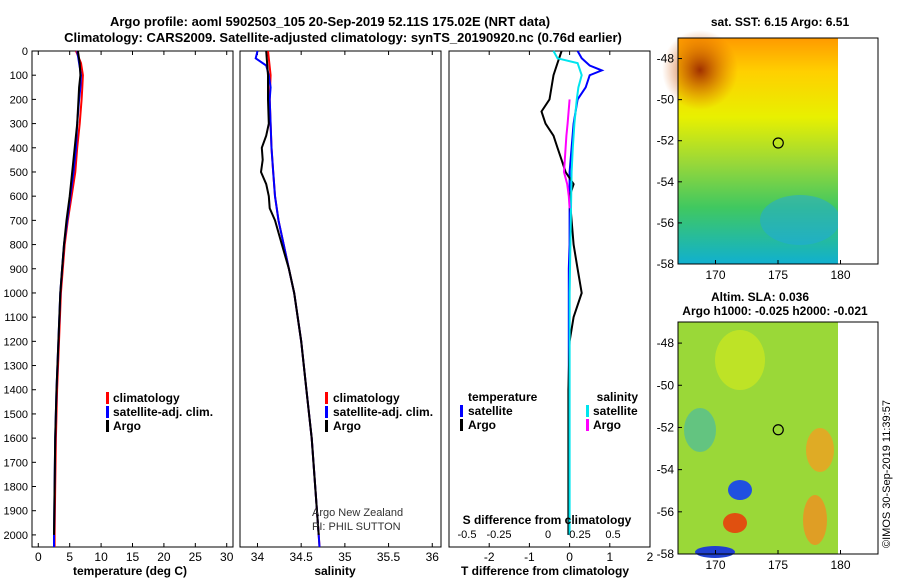  I want to click on legend-s-argo-swatch, so click(587, 425).